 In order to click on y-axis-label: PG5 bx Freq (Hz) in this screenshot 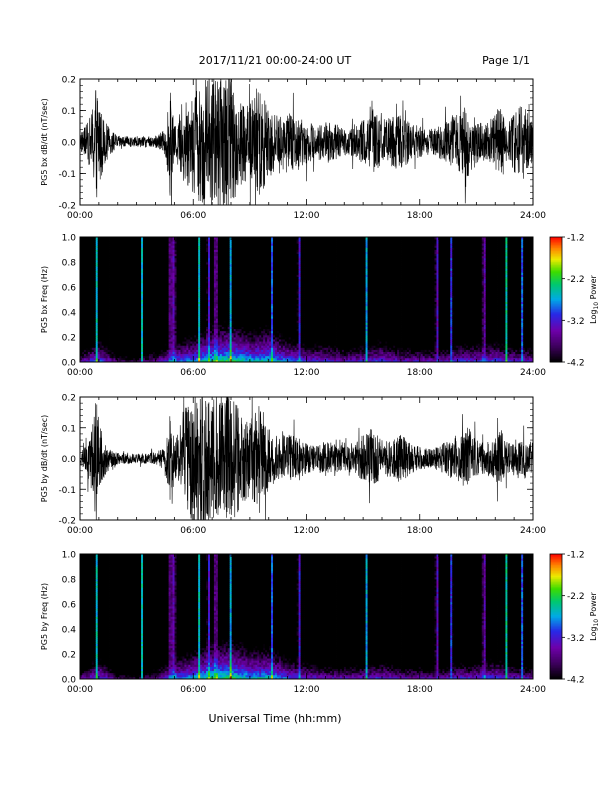, I will do `click(44, 299)`.